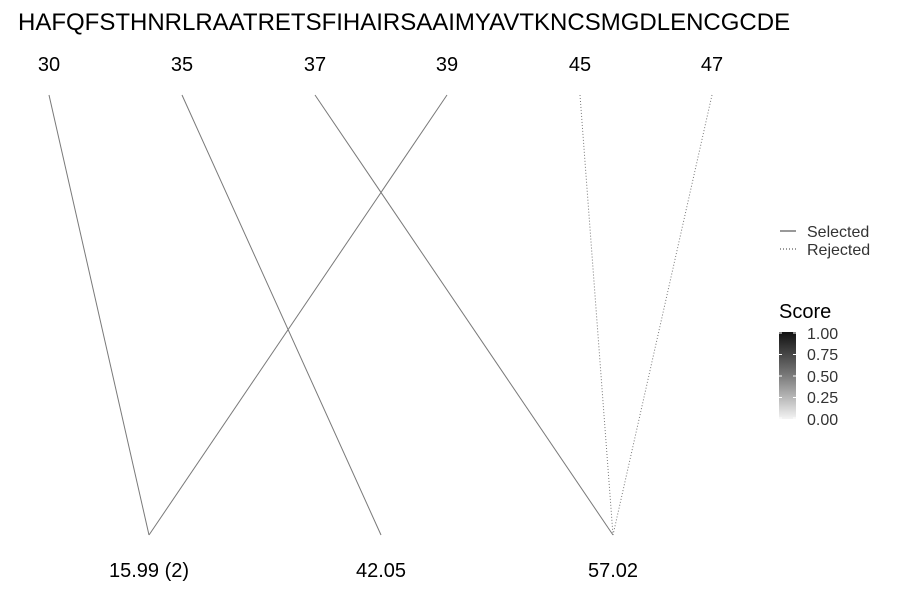  I want to click on score-tick-0-00: 0.00, so click(822, 420).